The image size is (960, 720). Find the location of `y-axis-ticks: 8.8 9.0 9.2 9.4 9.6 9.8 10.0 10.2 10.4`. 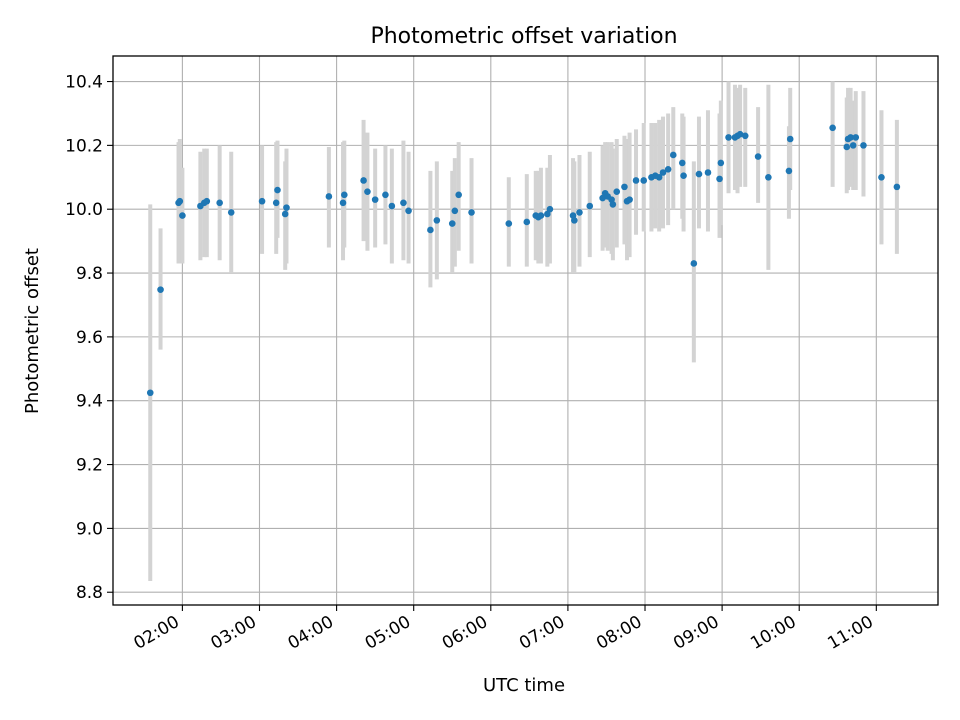

y-axis-ticks: 8.8 9.0 9.2 9.4 9.6 9.8 10.0 10.2 10.4 is located at coordinates (89, 338).